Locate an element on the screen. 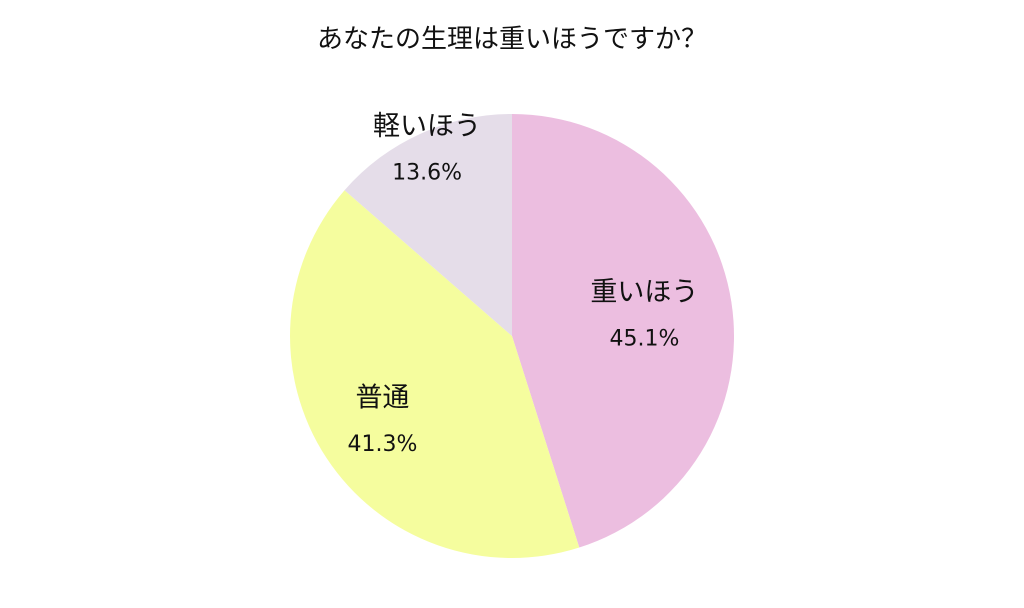 The width and height of the screenshot is (1024, 608). value-label: 41.3% is located at coordinates (383, 444).